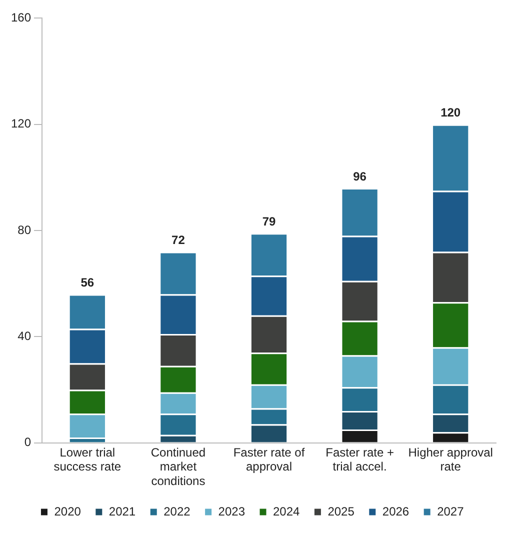 This screenshot has height=541, width=514. What do you see at coordinates (178, 466) in the screenshot?
I see `x-tick-label: Continued market conditions` at bounding box center [178, 466].